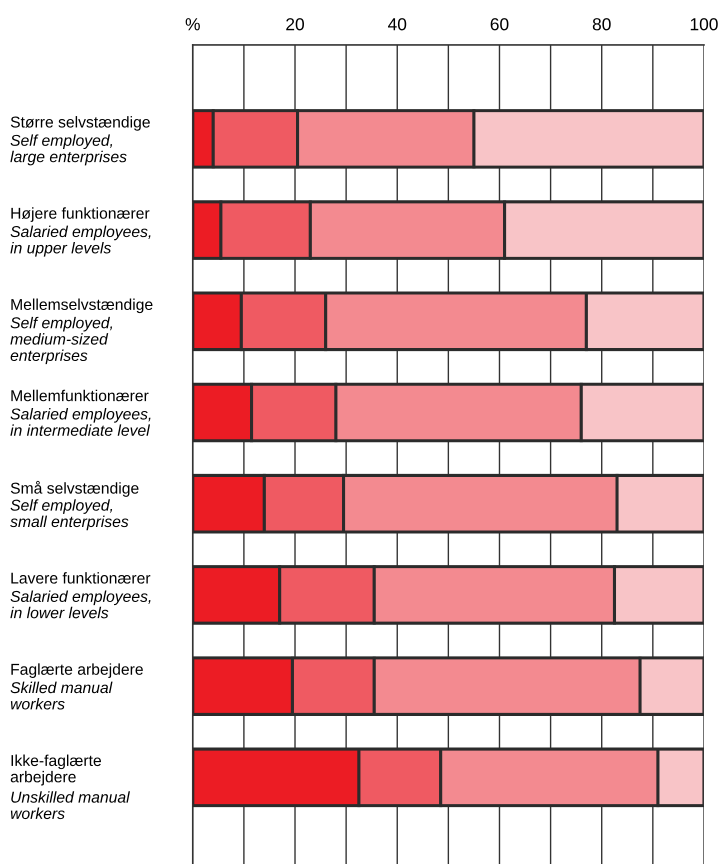  I want to click on y-tick-label: Ikke-faglærte arbejdere Unskilled manual workers, so click(70, 787).